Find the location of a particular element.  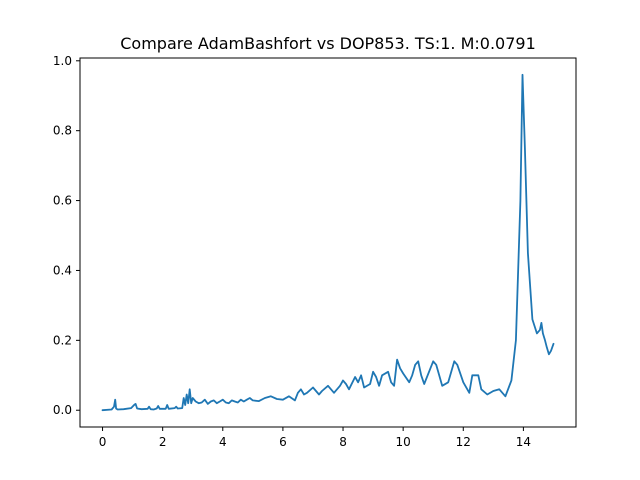

x-tick-label: 0 is located at coordinates (103, 442).